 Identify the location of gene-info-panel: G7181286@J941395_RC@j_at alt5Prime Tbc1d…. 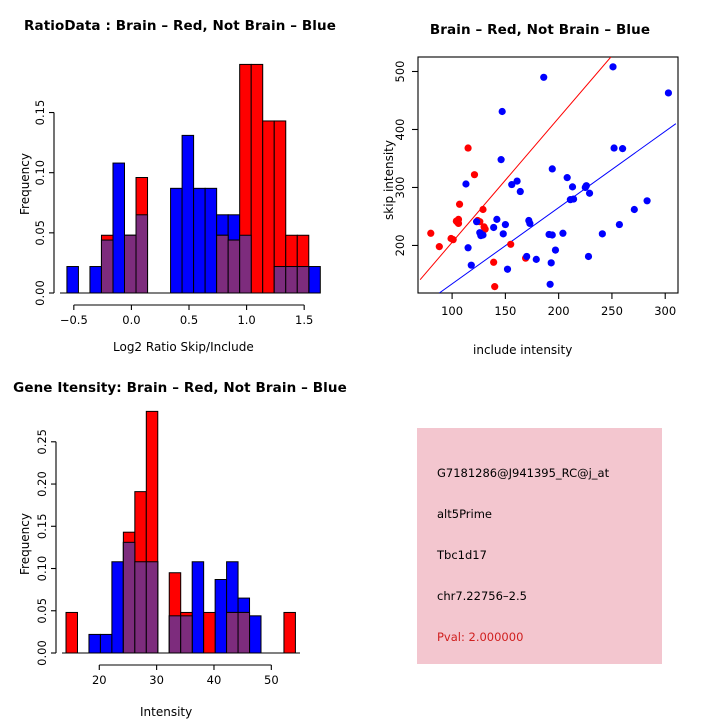
(539, 546).